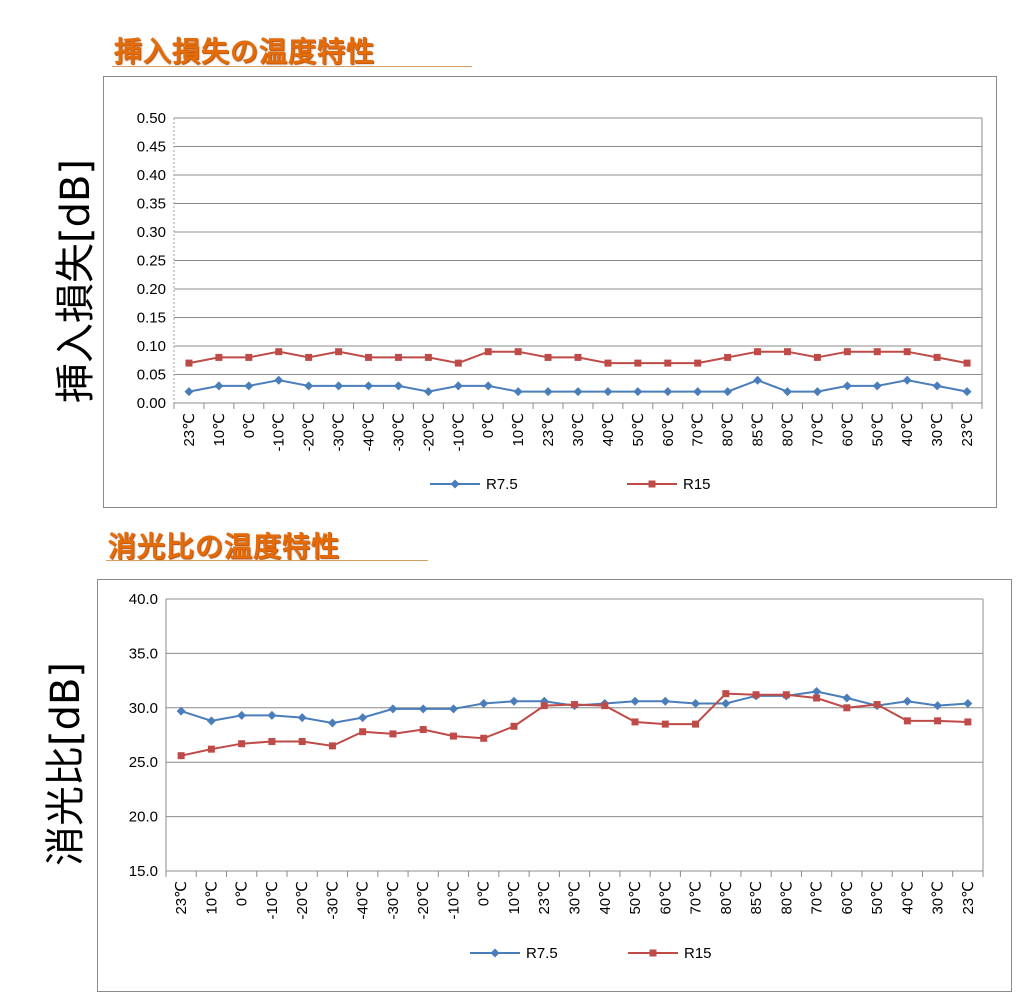  I want to click on chart1-y-axis-label: 挿入損失[dB], so click(68, 283).